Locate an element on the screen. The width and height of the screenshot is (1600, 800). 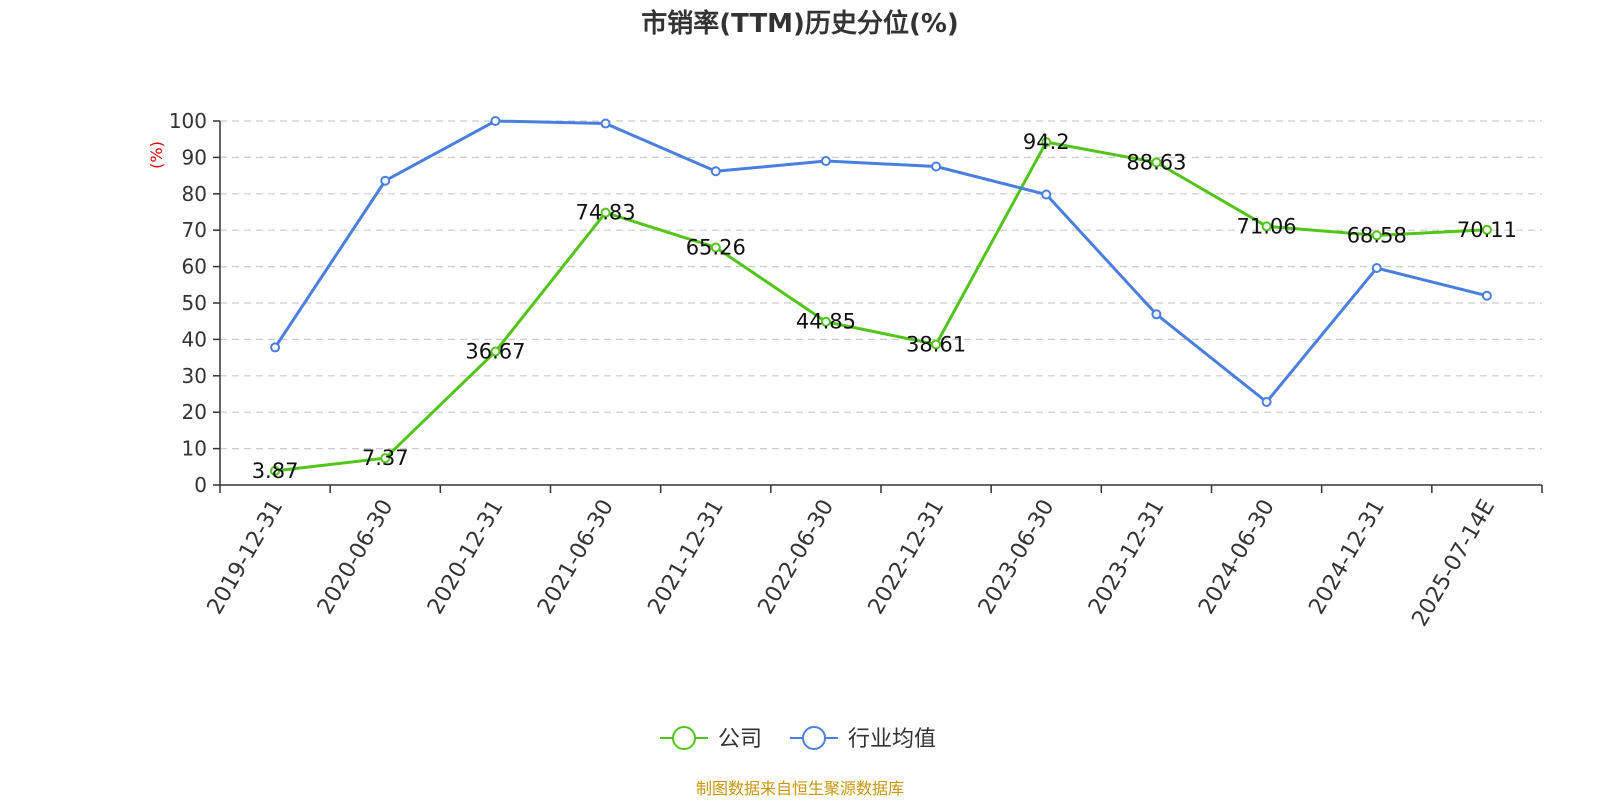
data-label: 7.37 is located at coordinates (385, 458).